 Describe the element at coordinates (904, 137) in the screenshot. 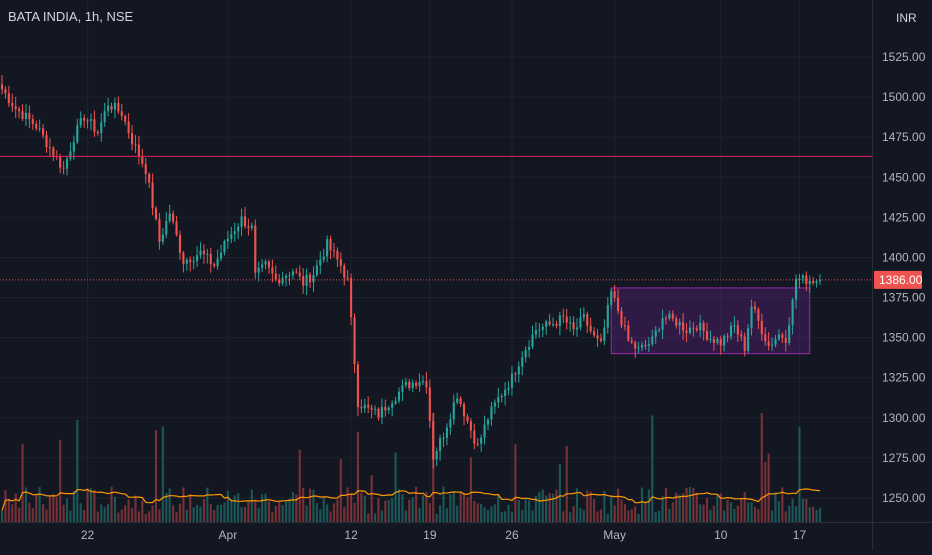

I see `price-tick-label: 1475.00` at that location.